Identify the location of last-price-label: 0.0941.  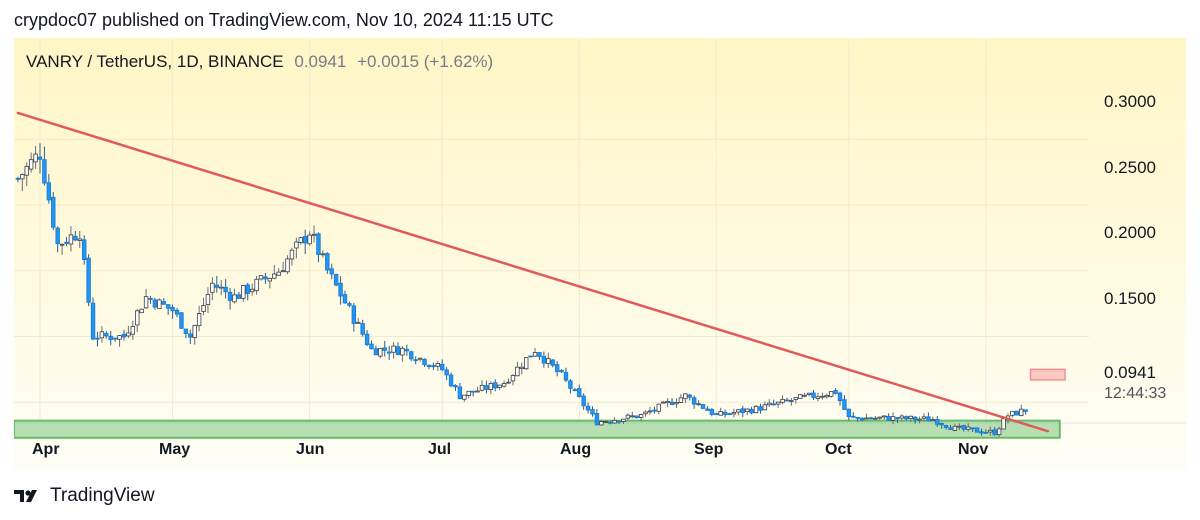
(1130, 372).